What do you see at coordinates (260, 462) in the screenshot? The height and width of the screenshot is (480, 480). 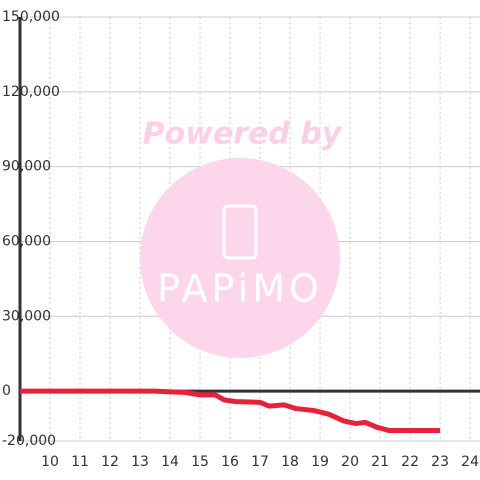 I see `x-tick-label: 17` at bounding box center [260, 462].